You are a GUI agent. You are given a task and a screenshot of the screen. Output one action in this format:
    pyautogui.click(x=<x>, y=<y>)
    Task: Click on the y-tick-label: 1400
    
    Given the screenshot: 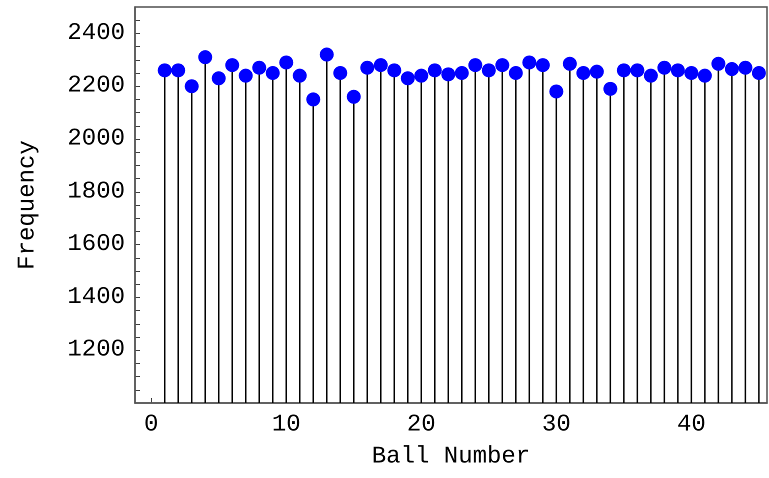 What is the action you would take?
    pyautogui.click(x=96, y=297)
    